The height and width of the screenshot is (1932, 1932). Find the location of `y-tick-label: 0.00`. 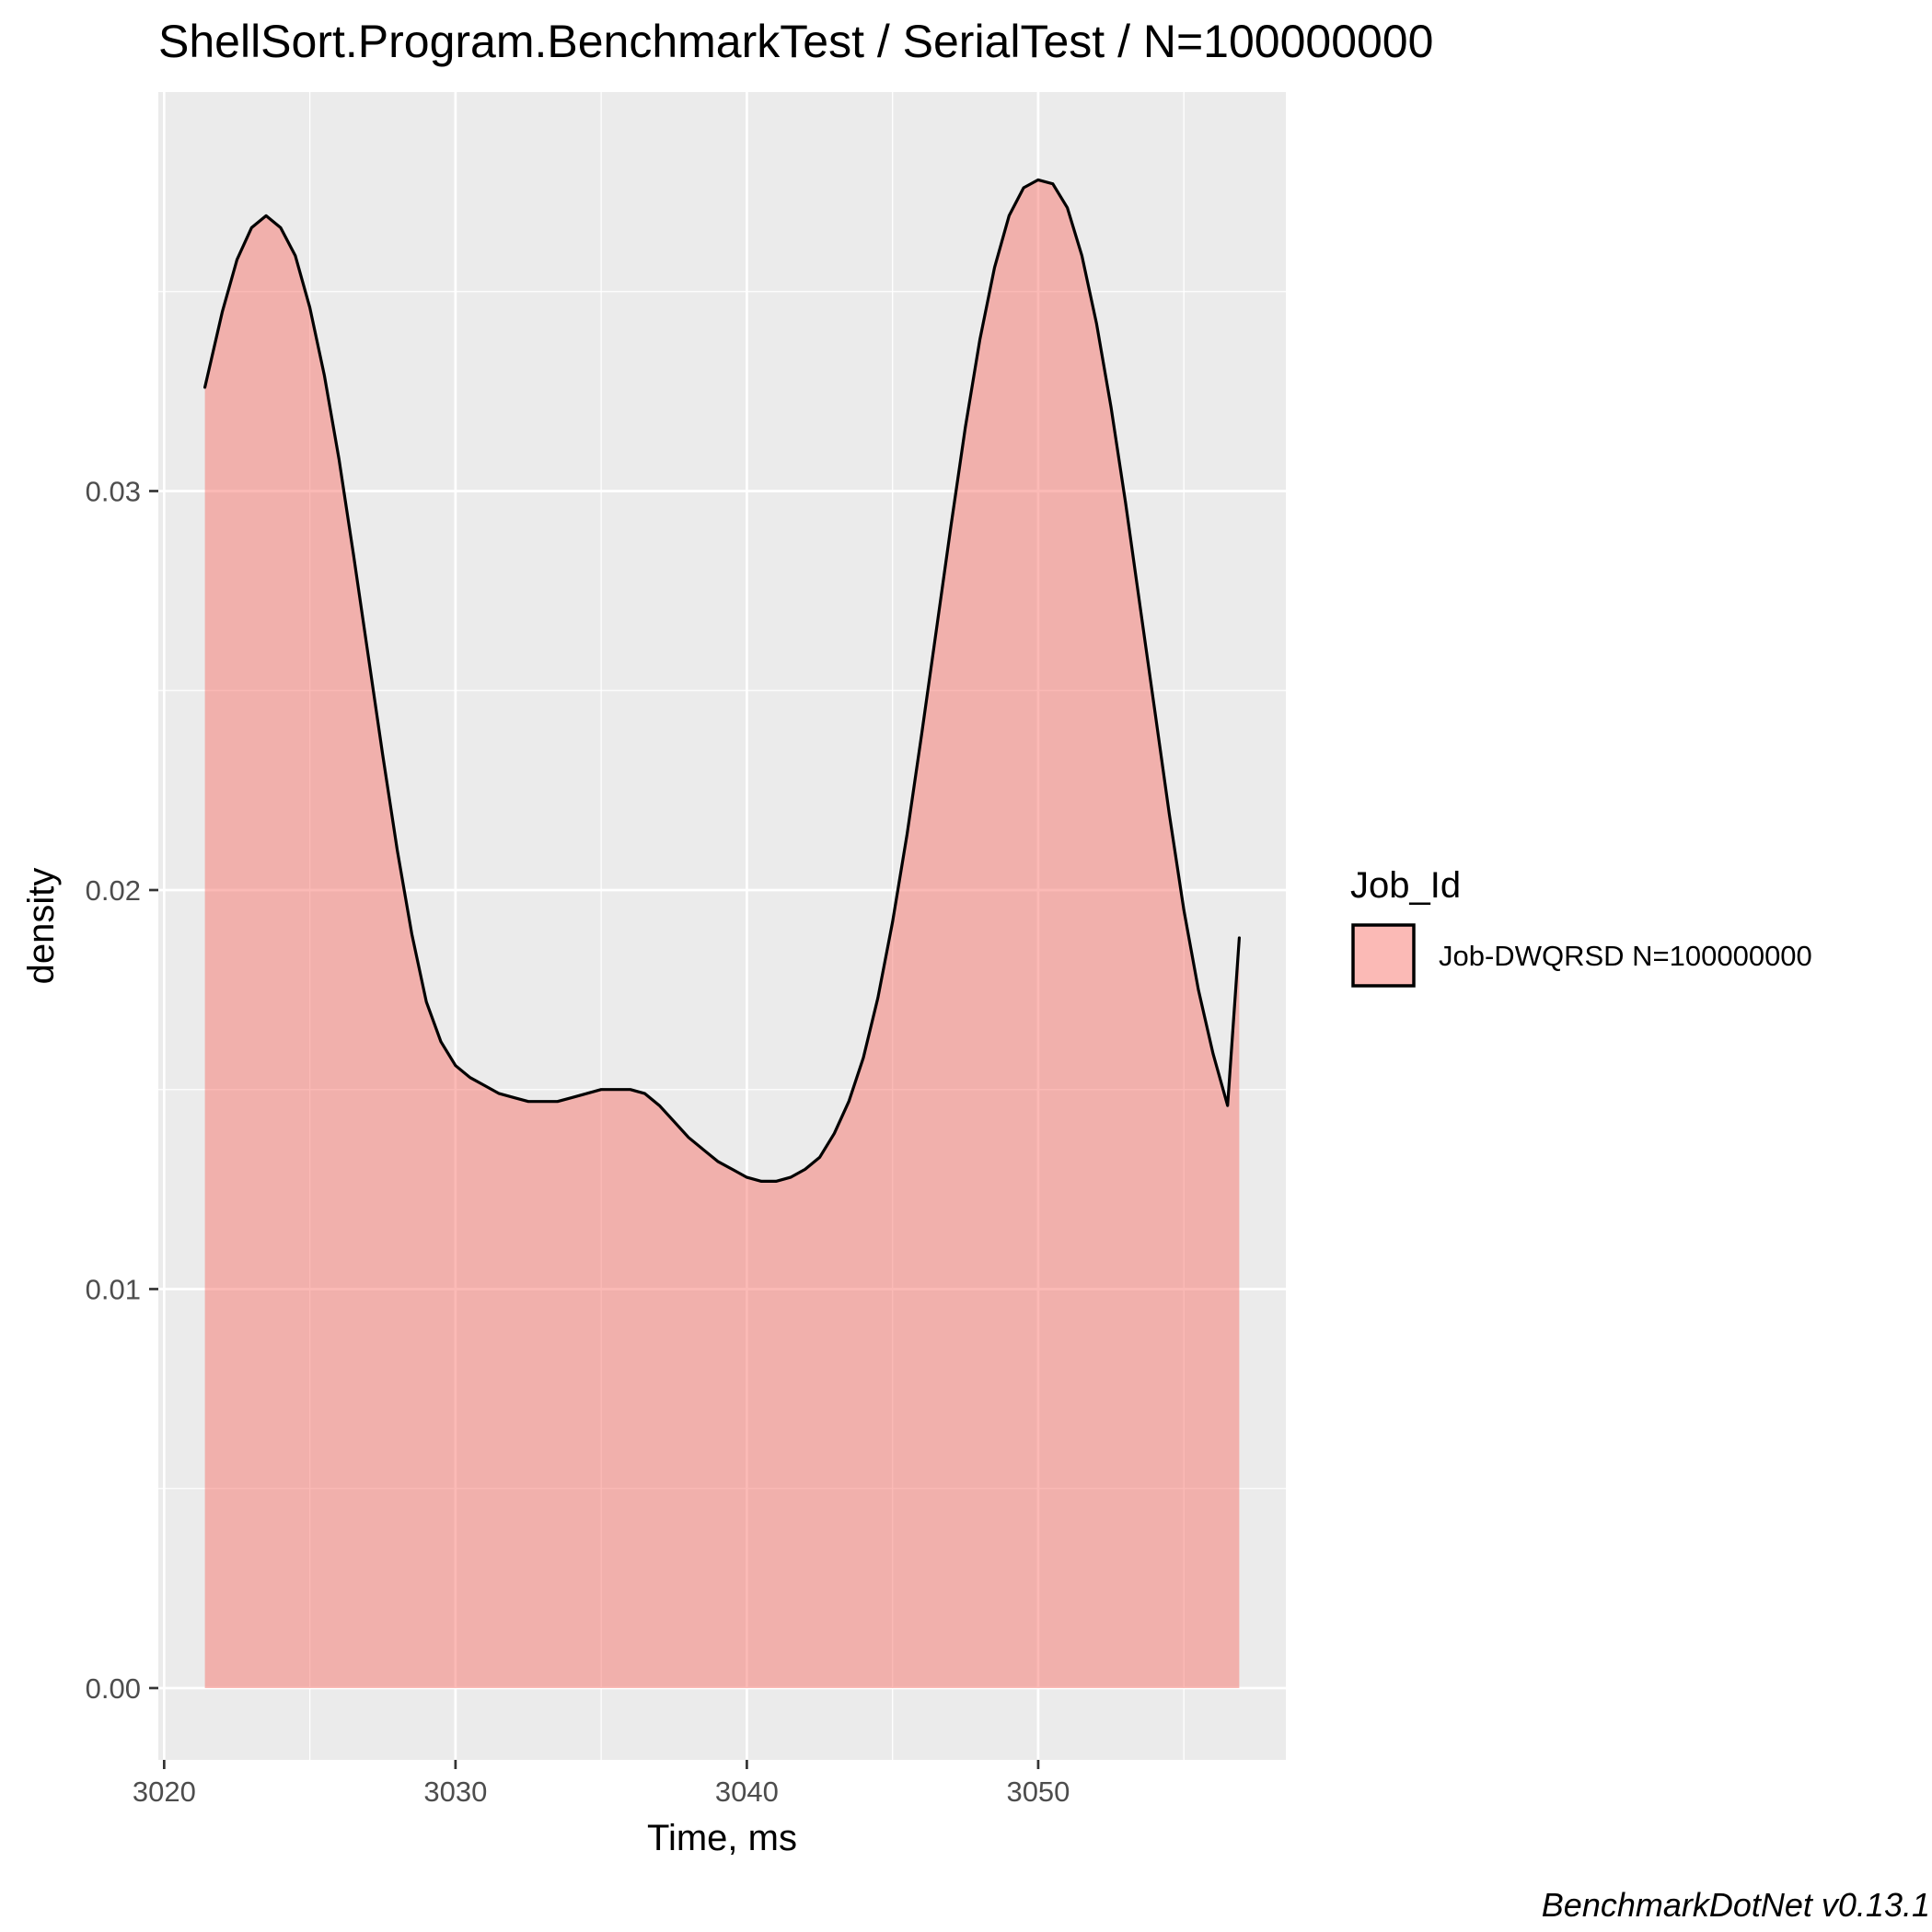

y-tick-label: 0.00 is located at coordinates (114, 1689).